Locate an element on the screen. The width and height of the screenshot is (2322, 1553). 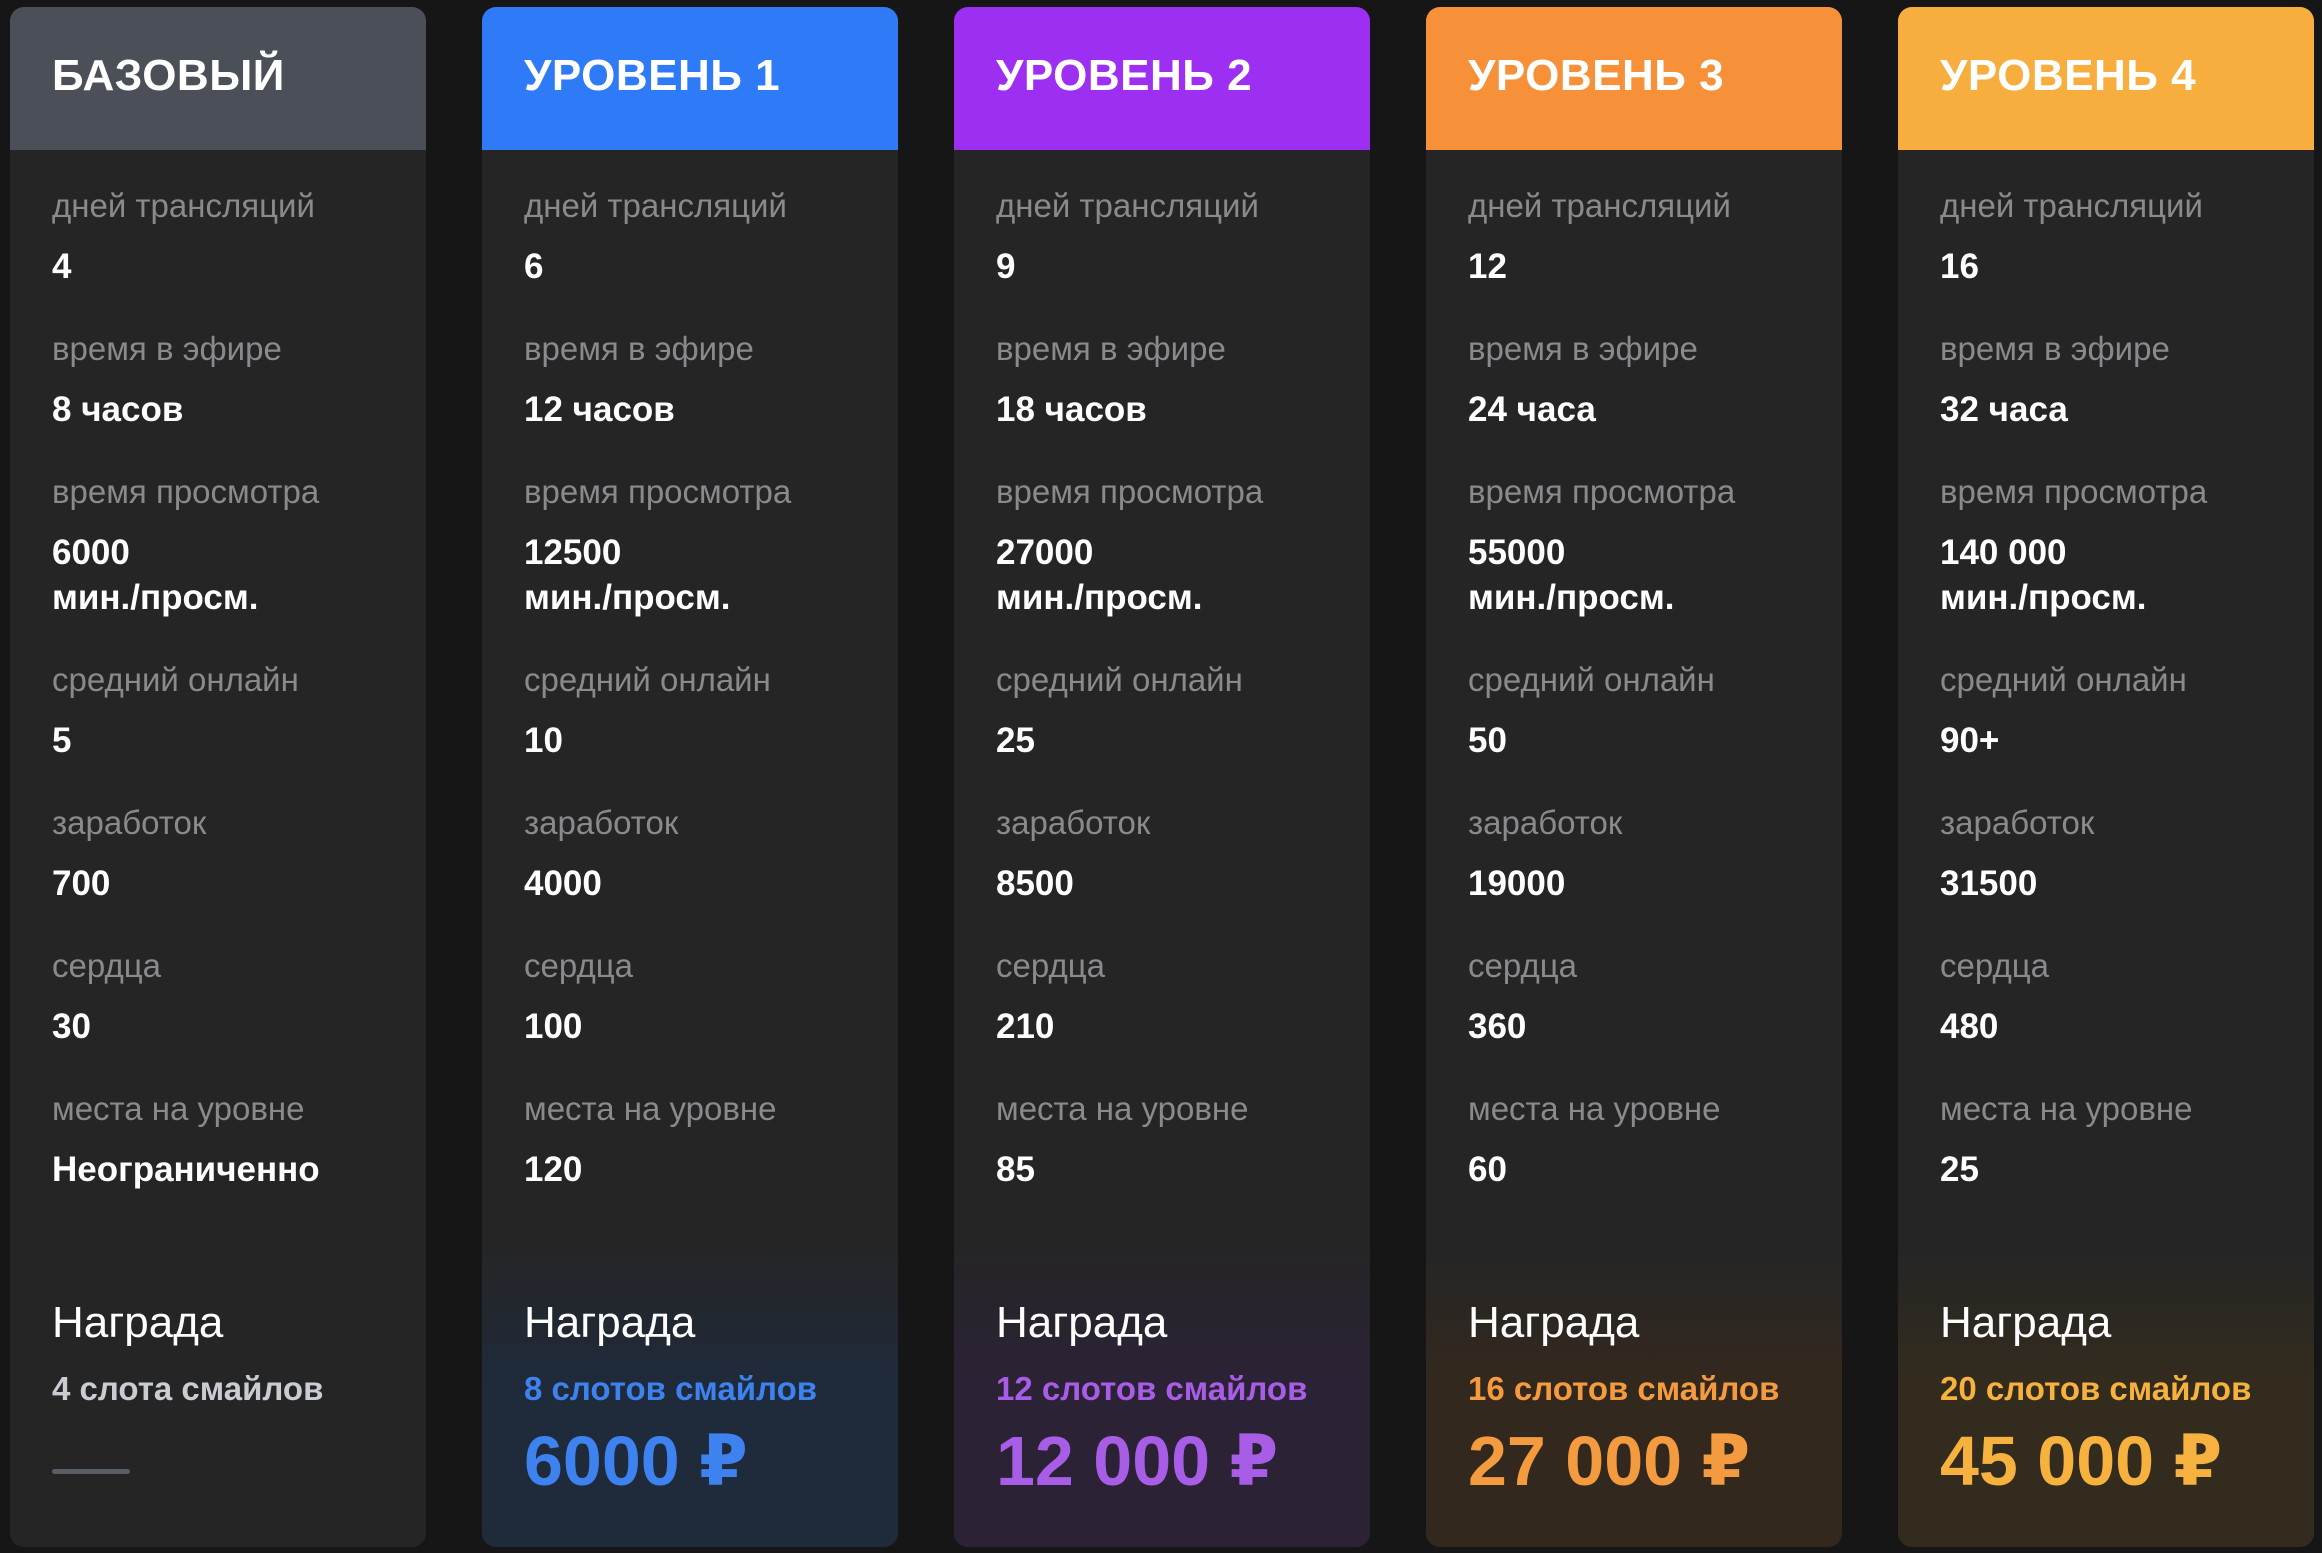
reward-section: Награда 12 слотов смайлов 12 000 ₽ is located at coordinates (1162, 1397).